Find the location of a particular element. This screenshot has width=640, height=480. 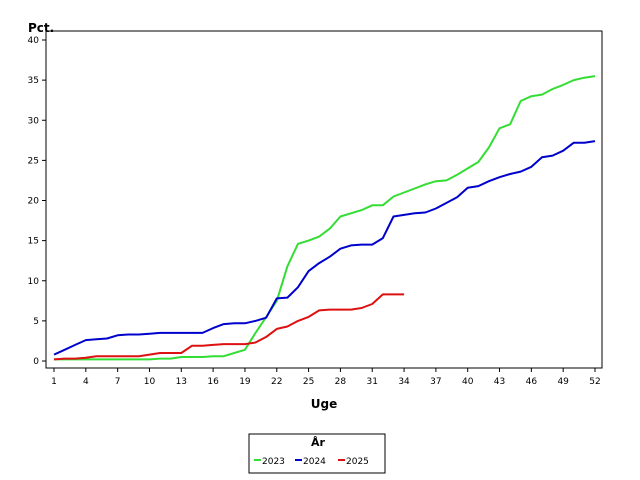

x-tick-label: 43 is located at coordinates (499, 382).